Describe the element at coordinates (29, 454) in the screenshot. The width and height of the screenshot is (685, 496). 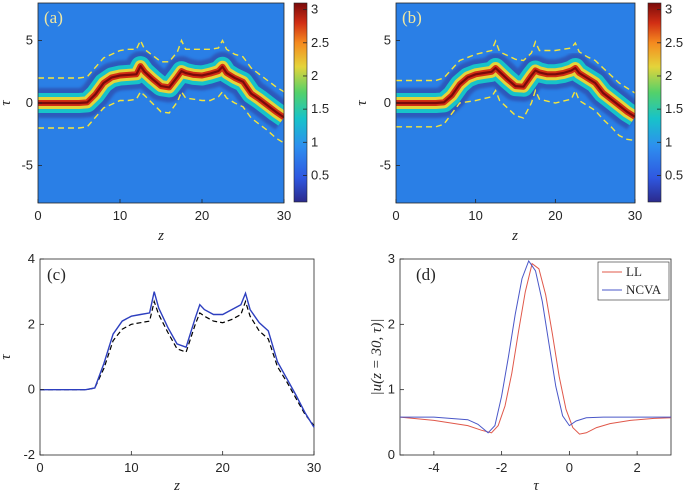
I see `y-tick-label: -2` at that location.